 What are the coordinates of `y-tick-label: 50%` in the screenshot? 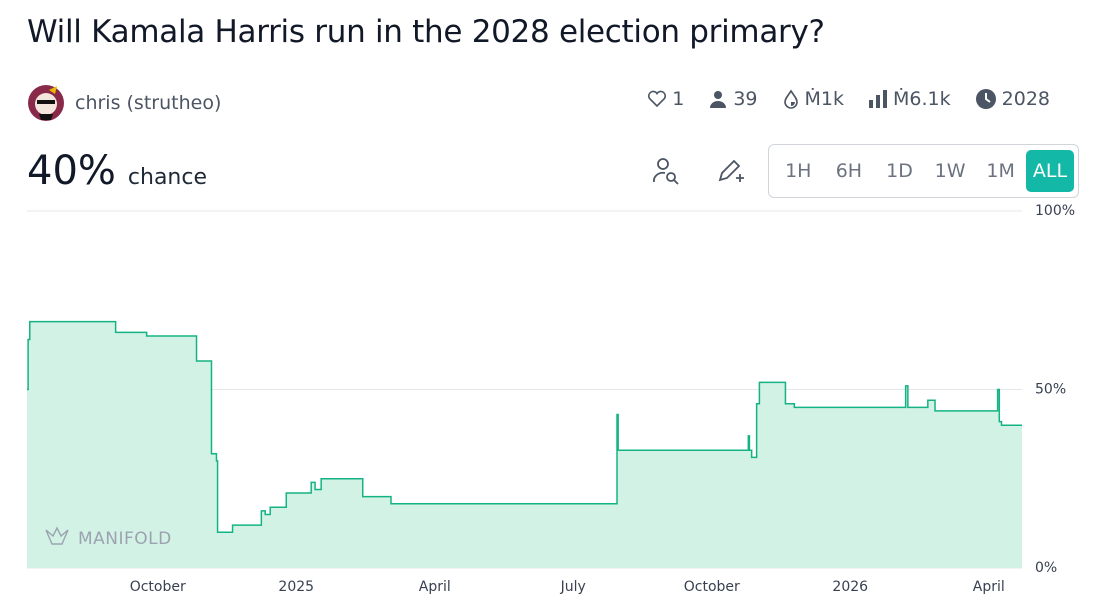 It's located at (1050, 390).